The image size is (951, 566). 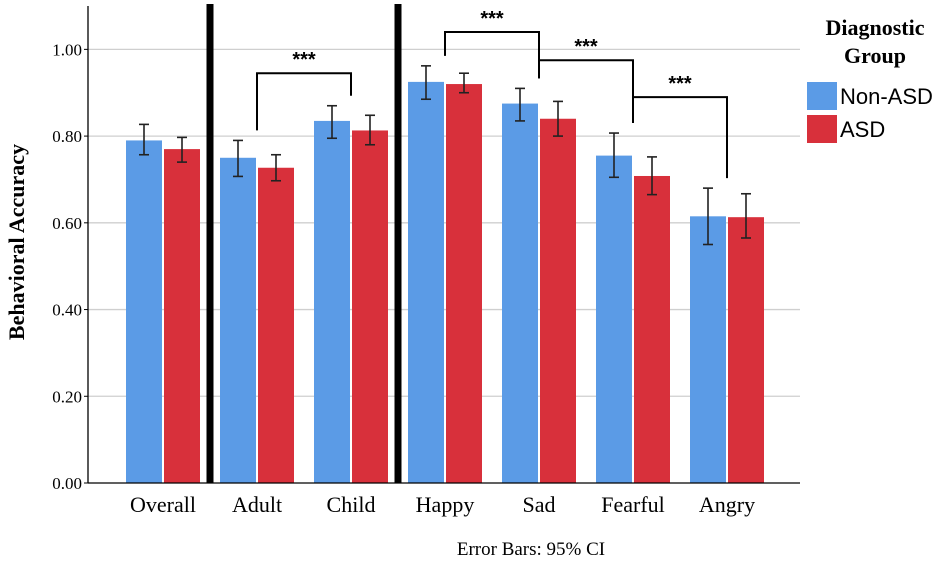 What do you see at coordinates (464, 284) in the screenshot?
I see `bar-happy-asd` at bounding box center [464, 284].